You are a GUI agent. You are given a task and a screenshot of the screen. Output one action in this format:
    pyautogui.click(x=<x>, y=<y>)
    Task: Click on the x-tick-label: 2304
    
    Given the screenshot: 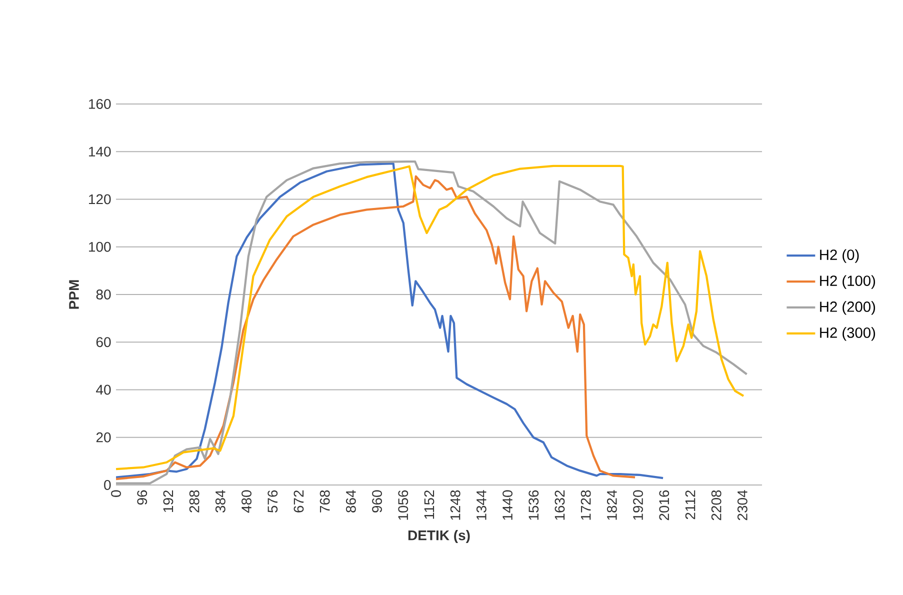 What is the action you would take?
    pyautogui.click(x=742, y=505)
    